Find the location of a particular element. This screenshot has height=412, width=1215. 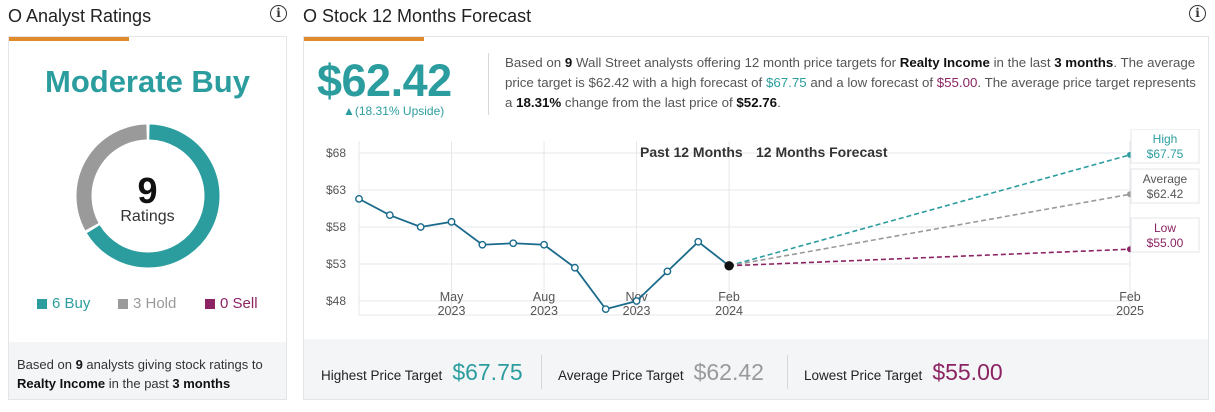

legend-sell: 0 Sell is located at coordinates (231, 303).